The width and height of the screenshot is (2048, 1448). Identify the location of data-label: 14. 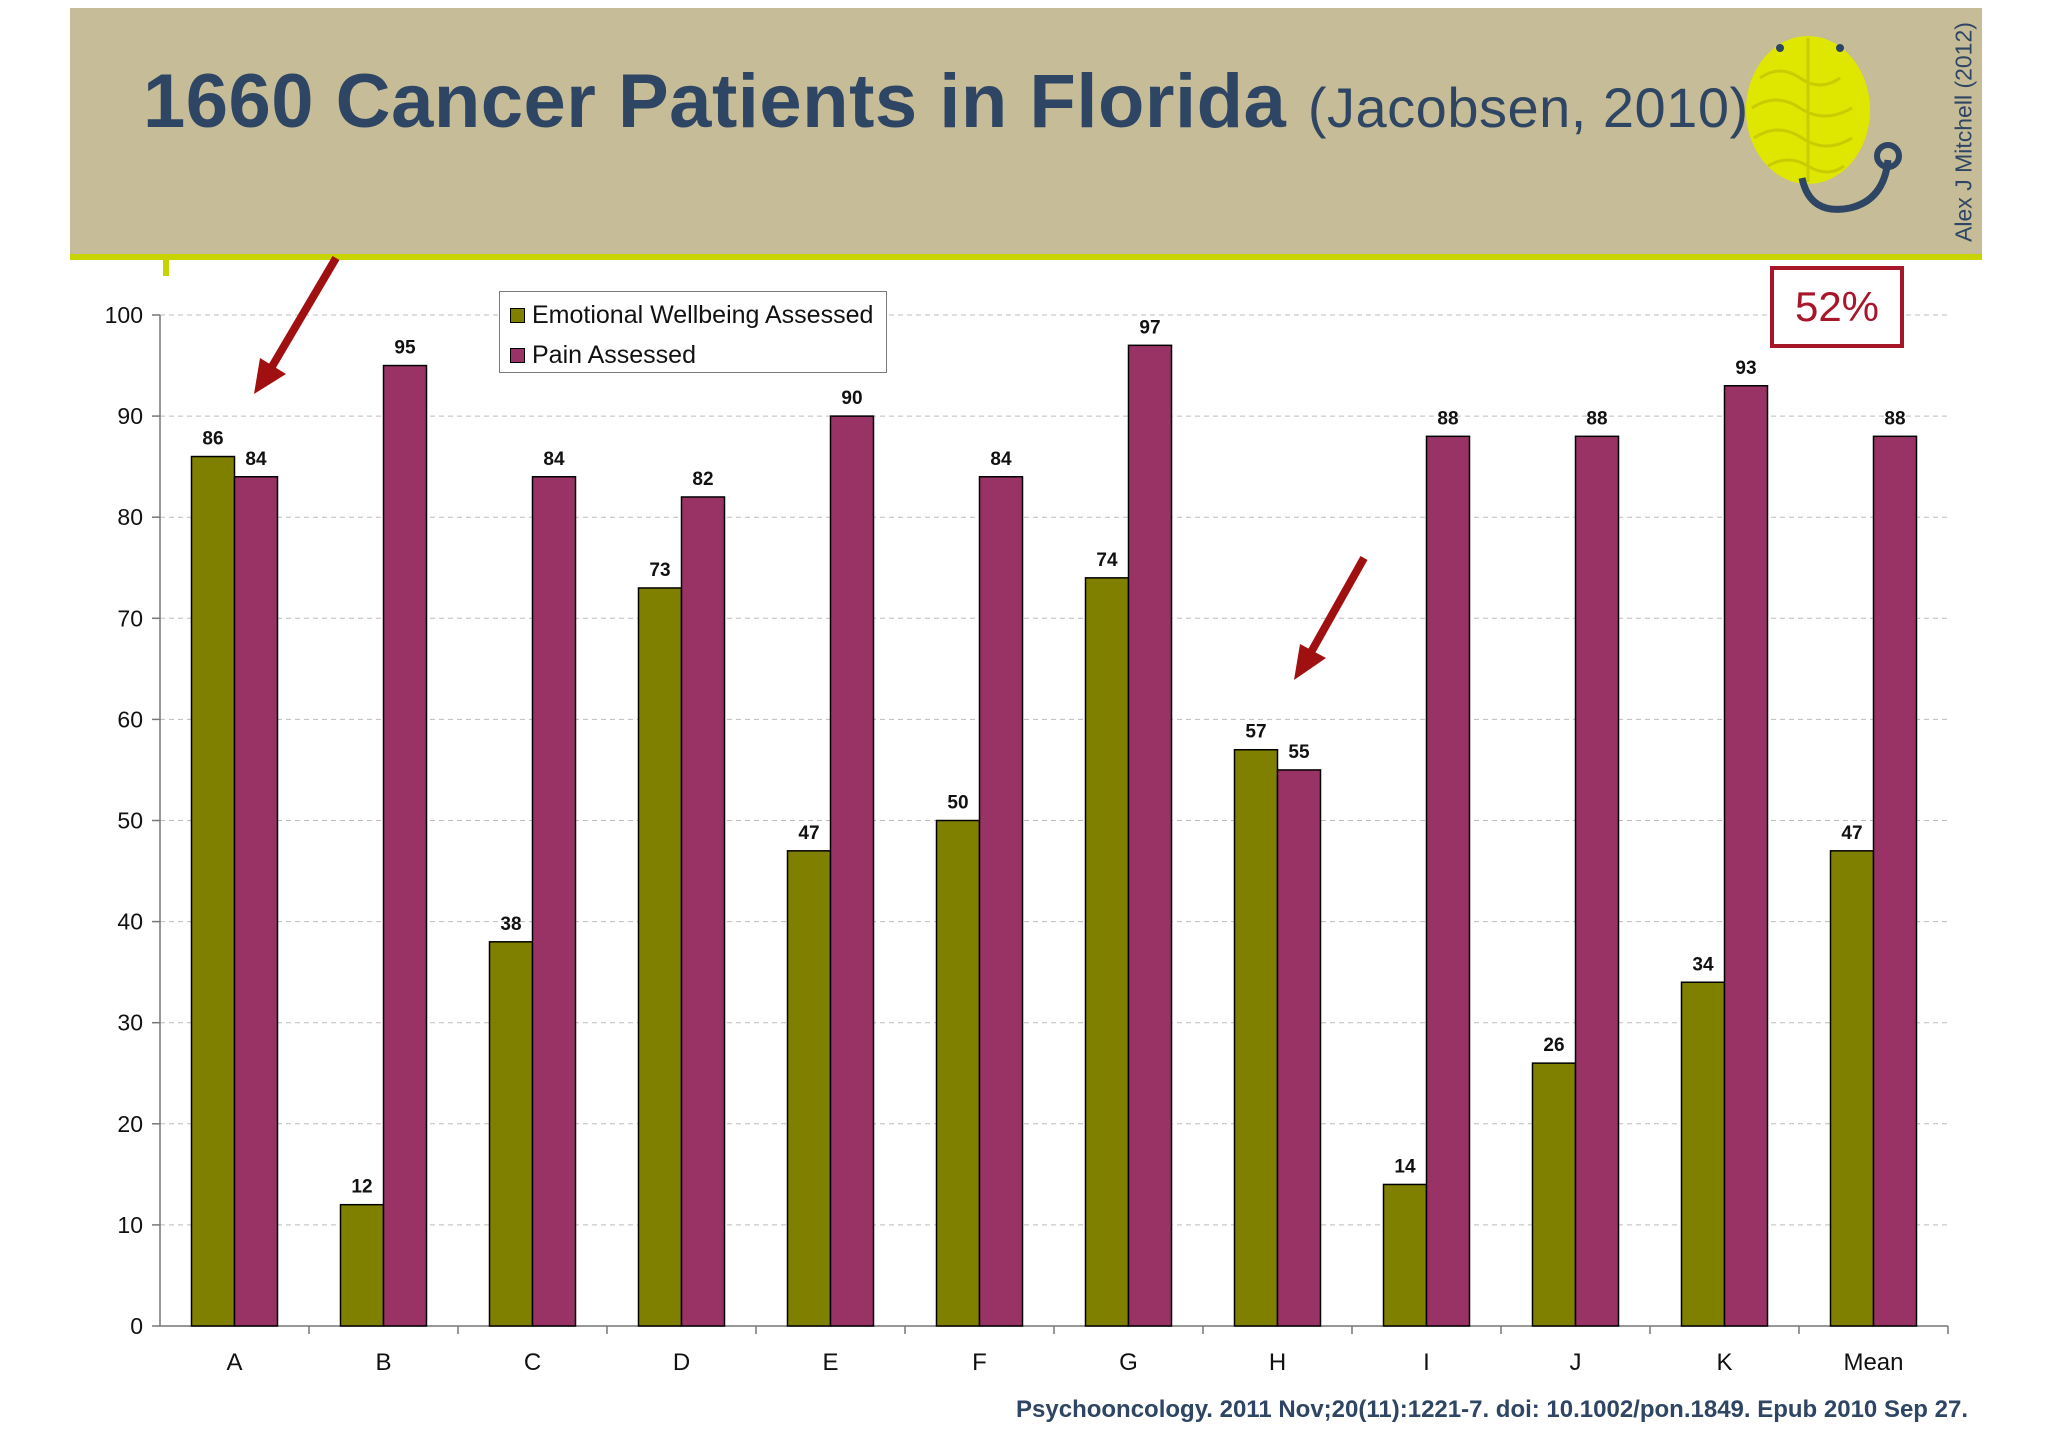
(1405, 1166).